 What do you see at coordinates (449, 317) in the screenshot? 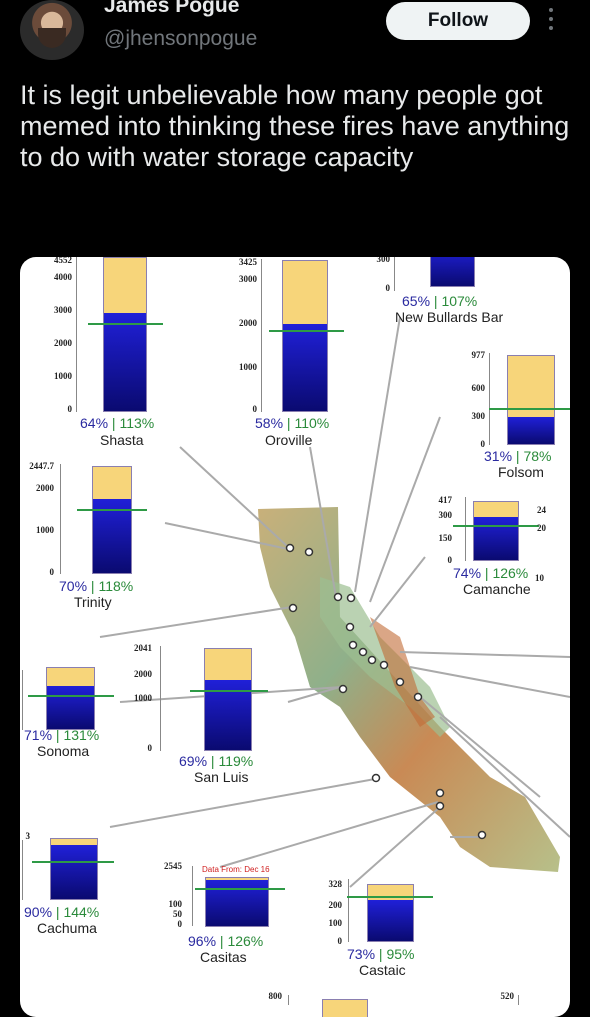
I see `reservoir-name: New Bullards Bar` at bounding box center [449, 317].